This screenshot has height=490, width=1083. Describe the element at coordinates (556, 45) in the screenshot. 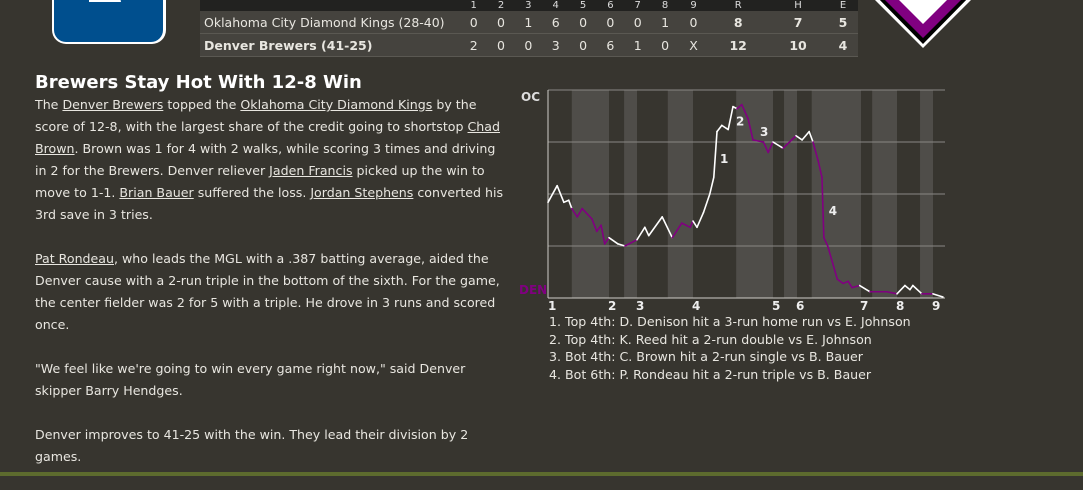

I see `inning-runs: 3` at that location.